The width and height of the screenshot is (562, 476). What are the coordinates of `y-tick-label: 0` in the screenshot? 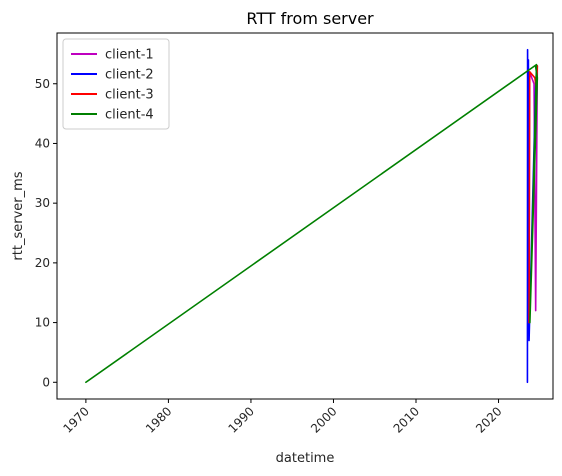 It's located at (46, 382).